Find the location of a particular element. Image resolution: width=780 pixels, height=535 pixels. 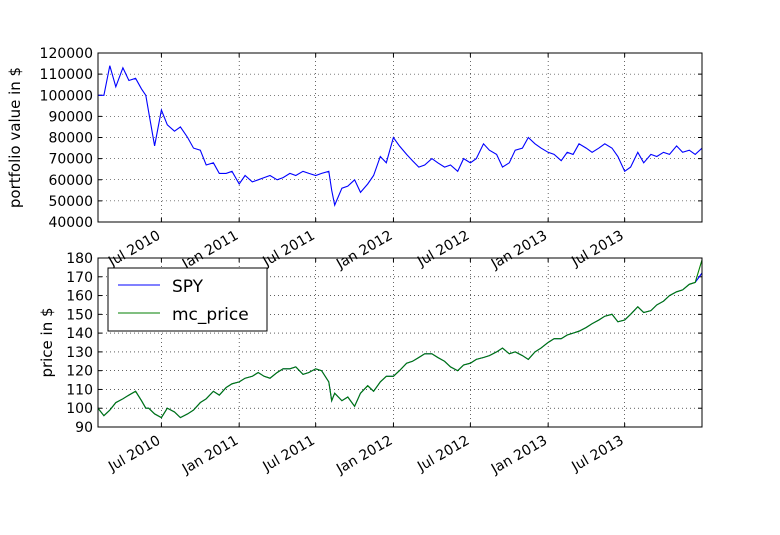

price-y-tick-label: 180 is located at coordinates (79, 259).